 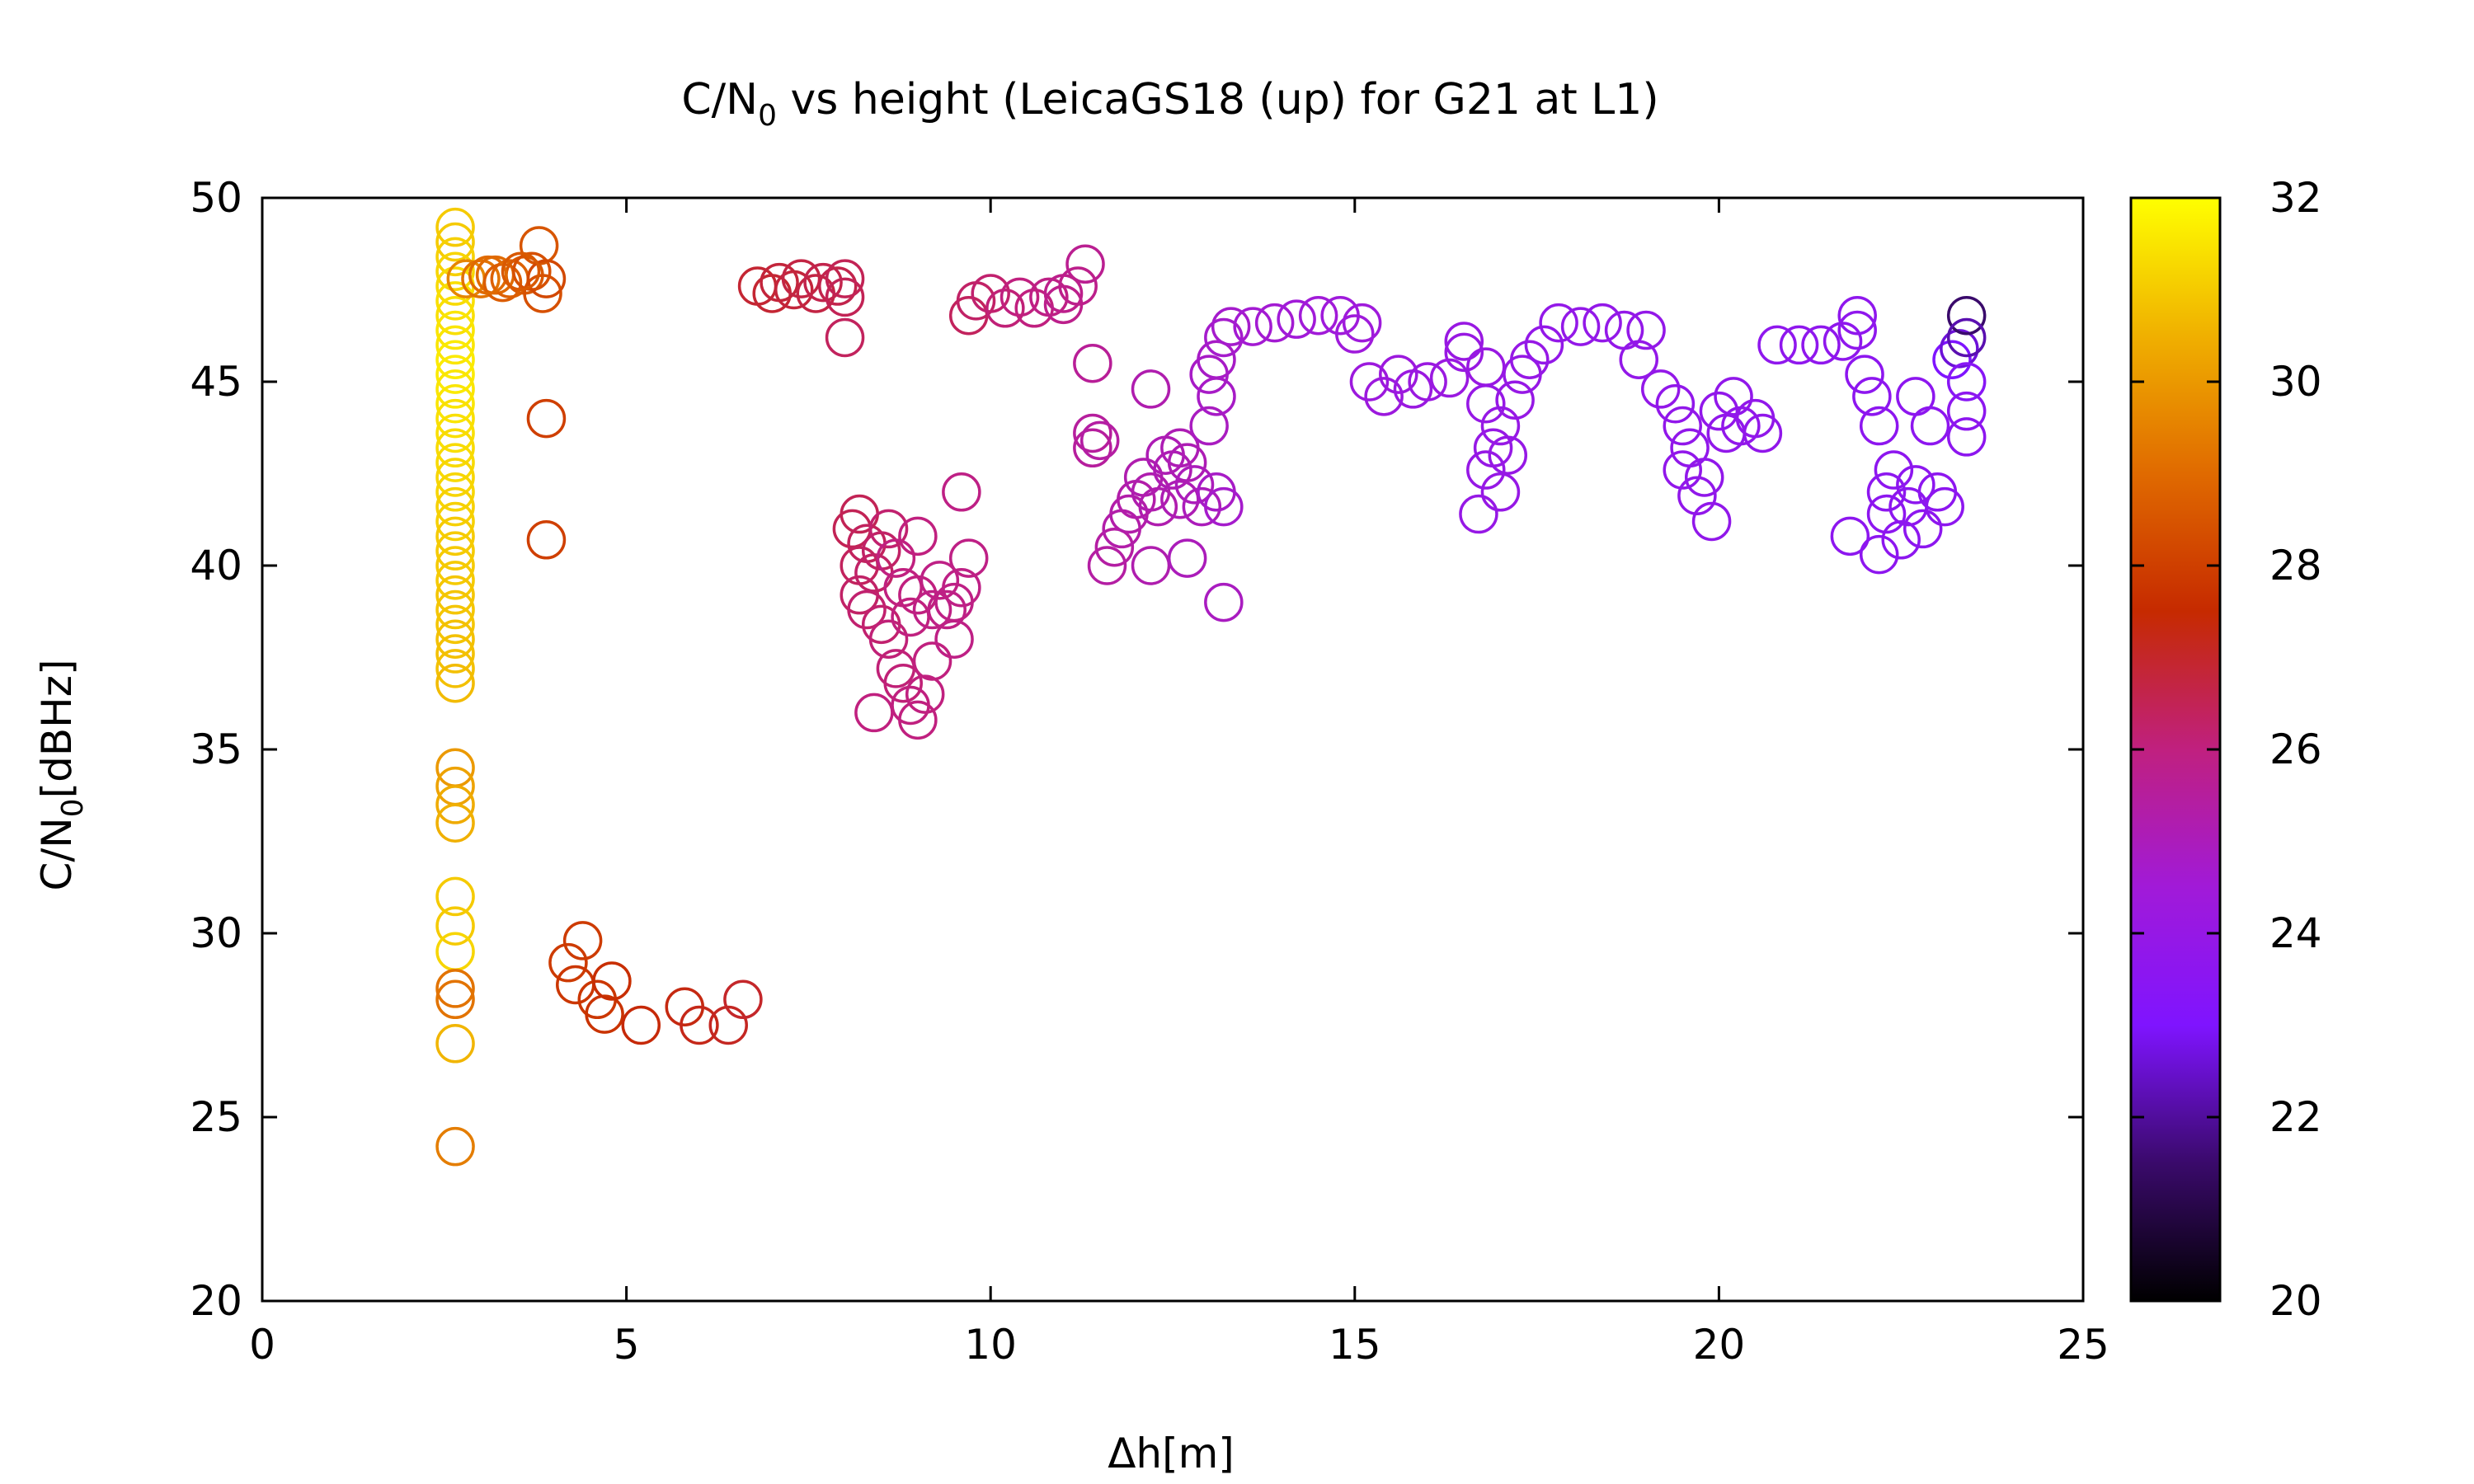 I want to click on colorbar: 20 22 24 26 28 30 32, so click(x=2225, y=749).